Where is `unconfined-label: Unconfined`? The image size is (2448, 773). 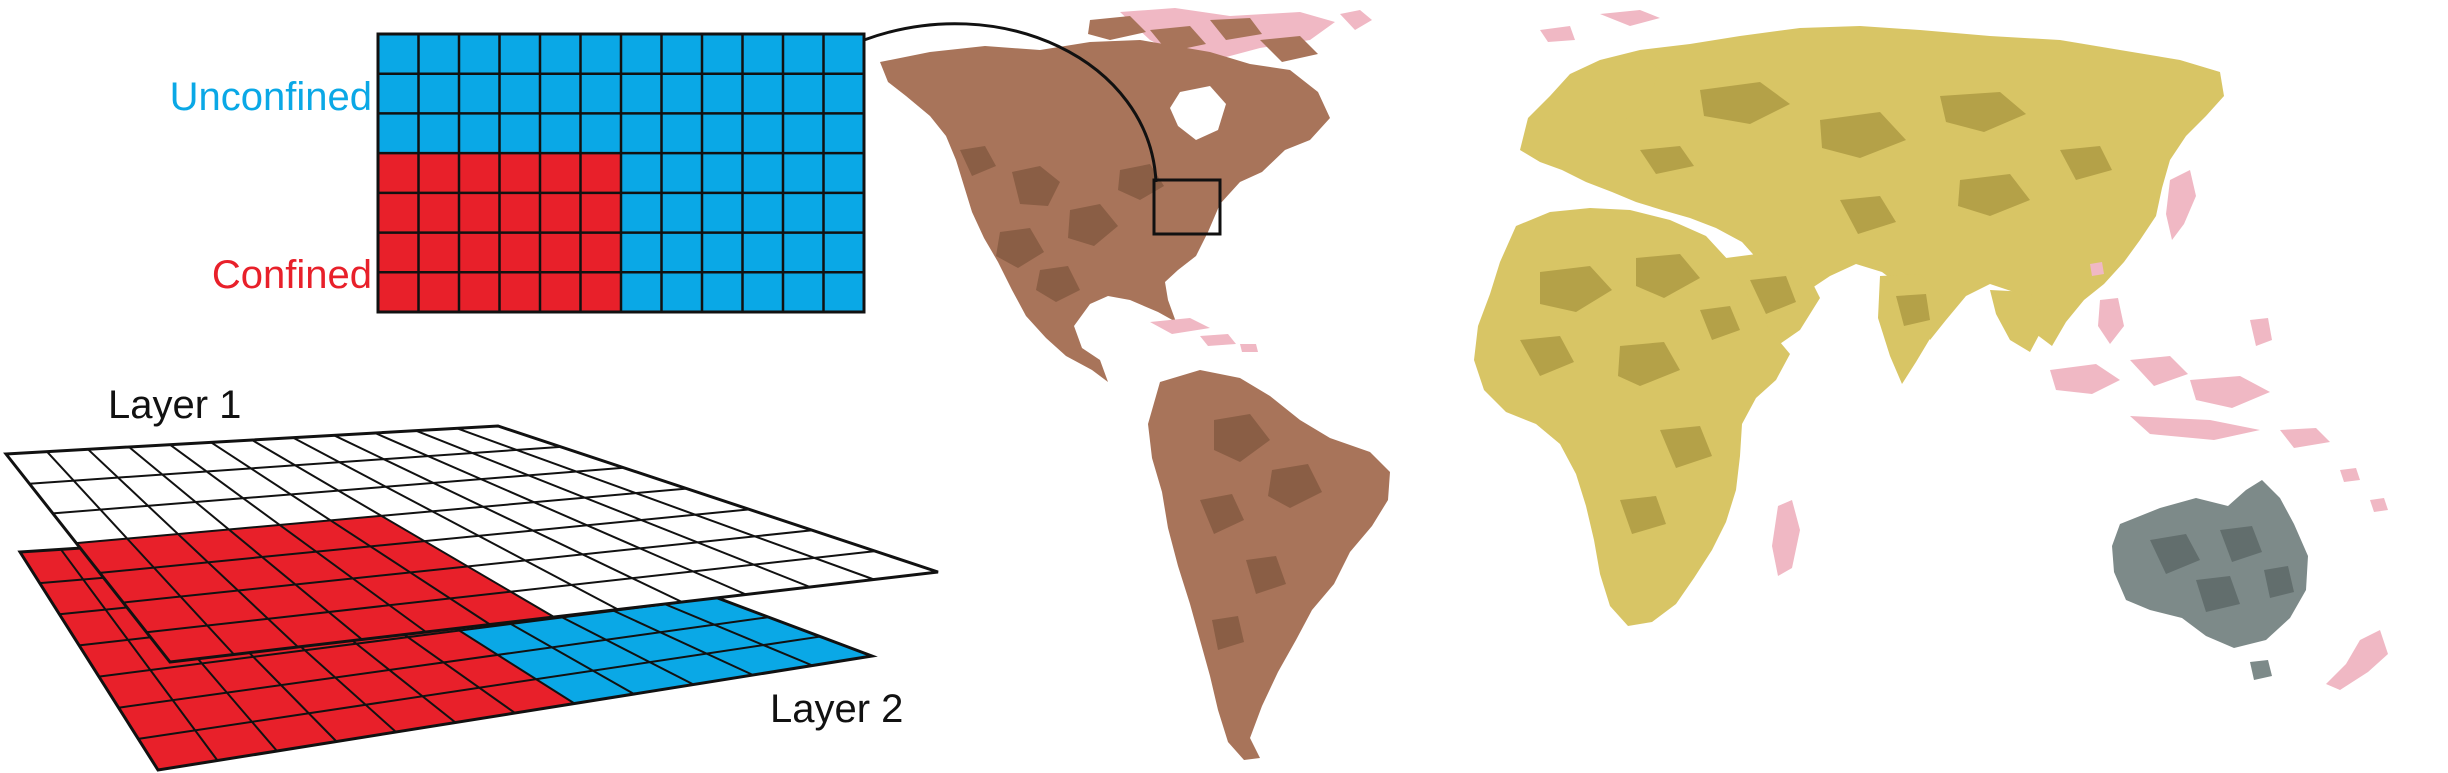 unconfined-label: Unconfined is located at coordinates (271, 97).